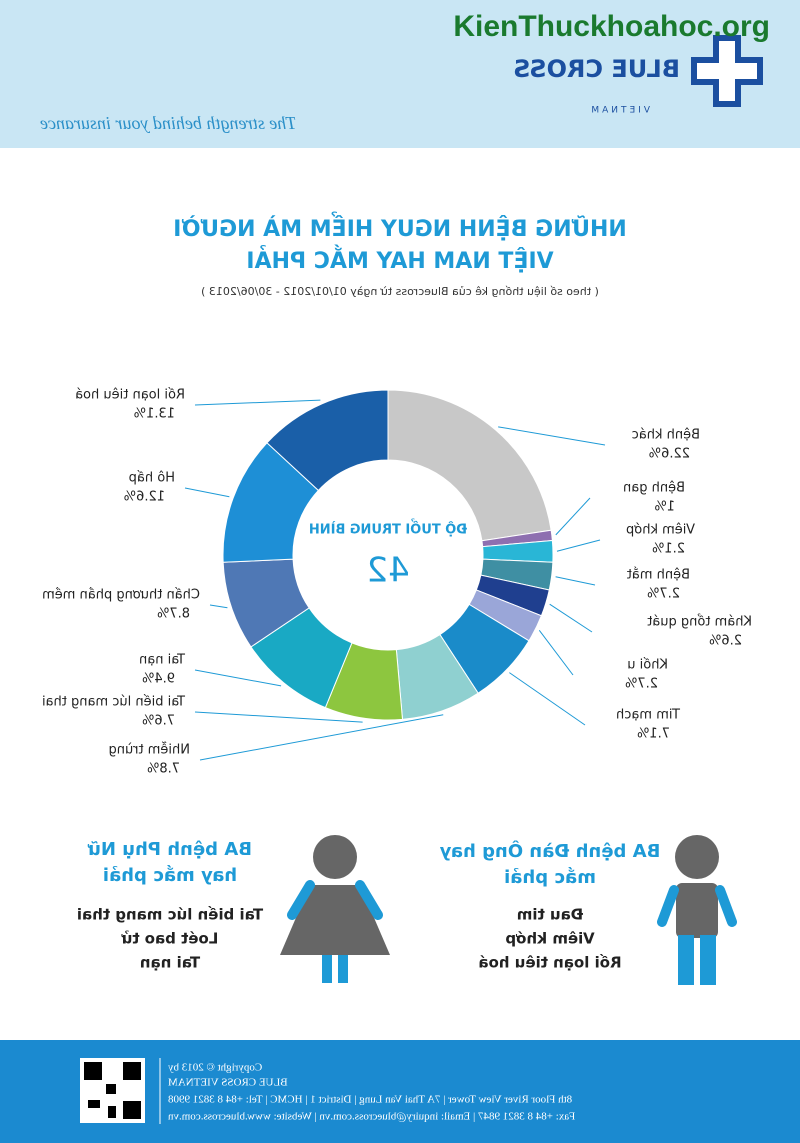 This screenshot has width=800, height=1143. I want to click on header-band, so click(400, 74).